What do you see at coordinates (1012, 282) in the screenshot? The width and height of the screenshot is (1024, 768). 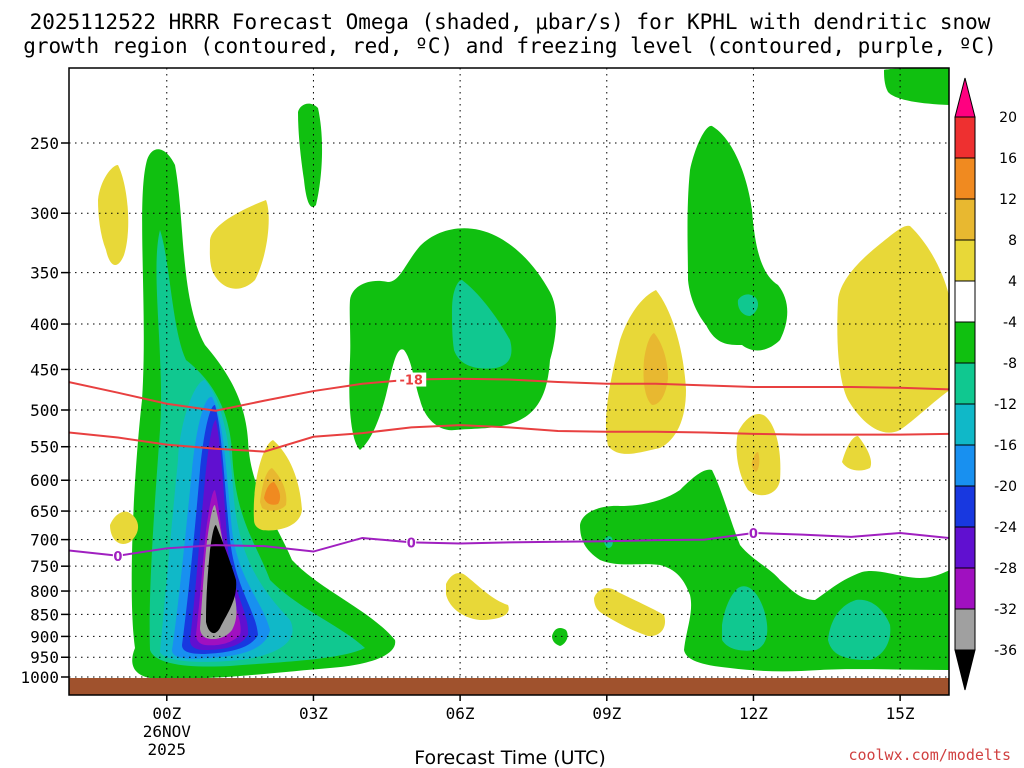 I see `colorbar-tick-label: 4` at bounding box center [1012, 282].